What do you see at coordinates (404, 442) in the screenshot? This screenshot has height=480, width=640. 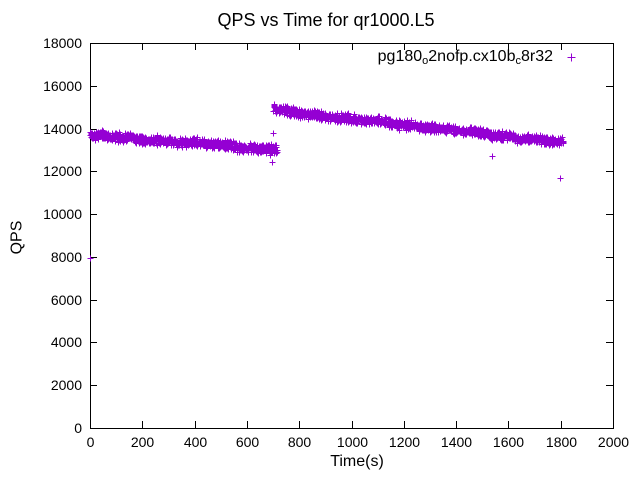 I see `x-tick-label: 1200` at bounding box center [404, 442].